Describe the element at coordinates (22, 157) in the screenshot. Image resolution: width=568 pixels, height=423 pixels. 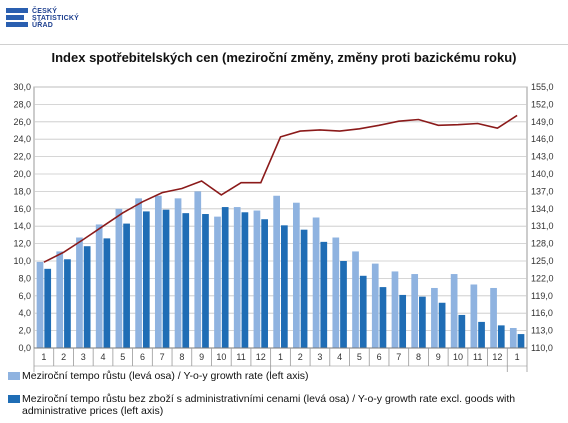
I see `y-left-tick-label: 22,0` at that location.